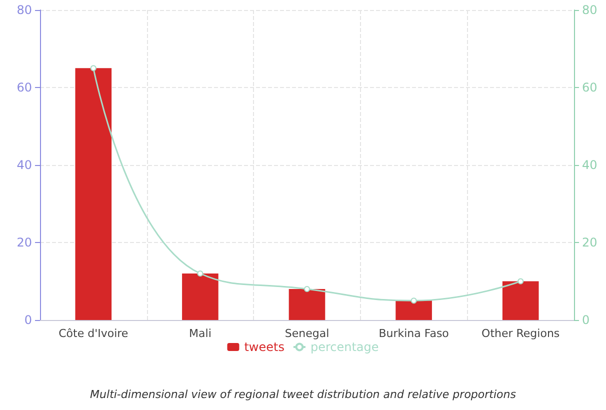  Describe the element at coordinates (307, 333) in the screenshot. I see `x-tick-label: Senegal` at that location.